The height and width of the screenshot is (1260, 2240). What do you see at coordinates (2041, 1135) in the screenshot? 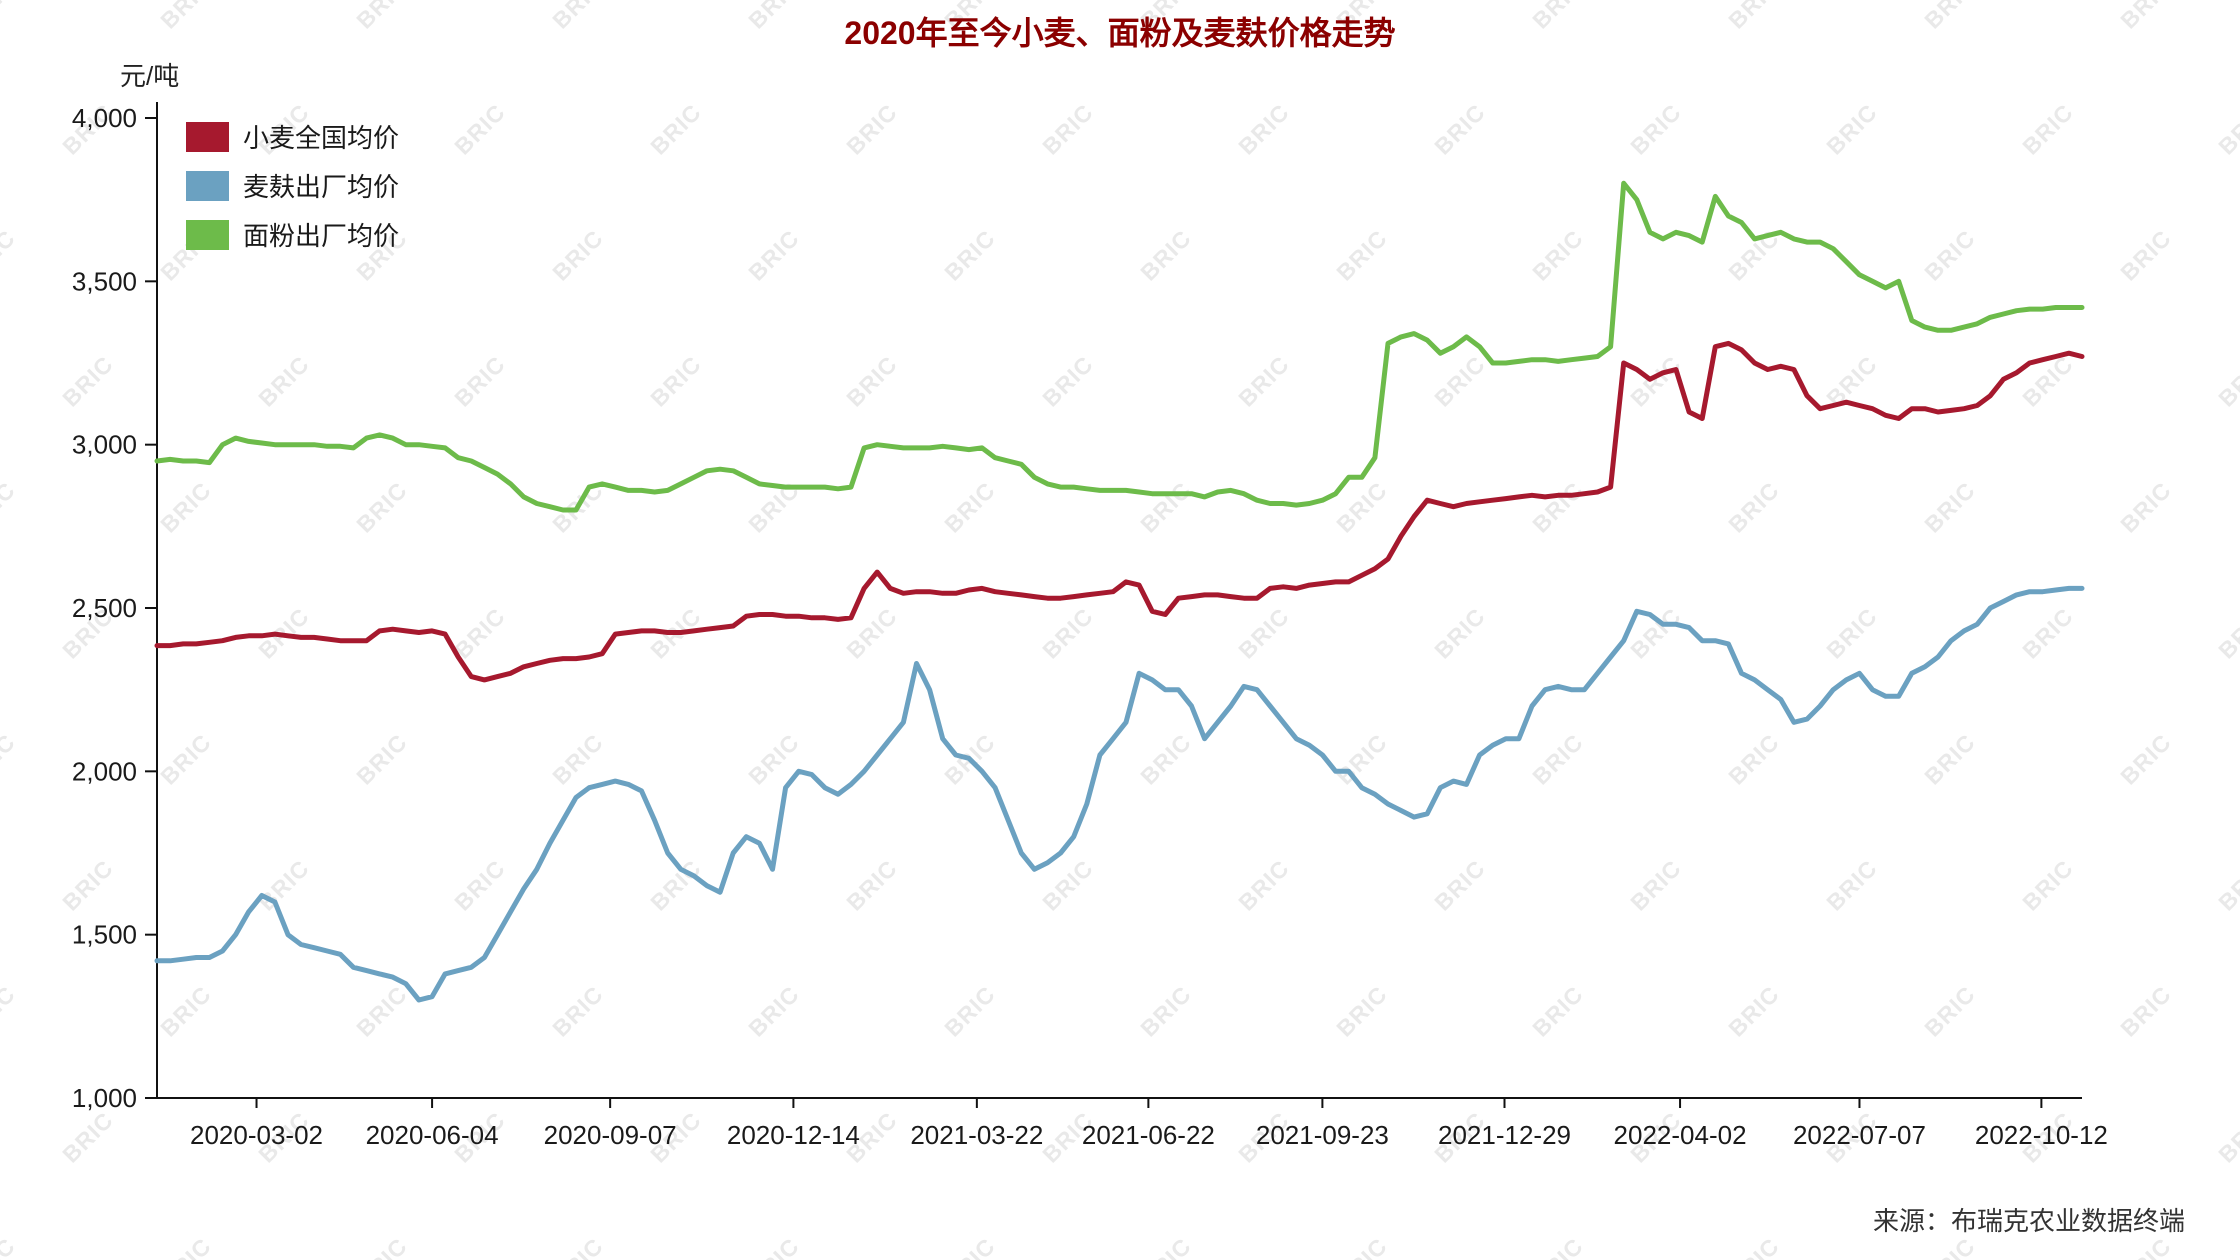
I see `x-tick-label: 2022-10-12` at bounding box center [2041, 1135].